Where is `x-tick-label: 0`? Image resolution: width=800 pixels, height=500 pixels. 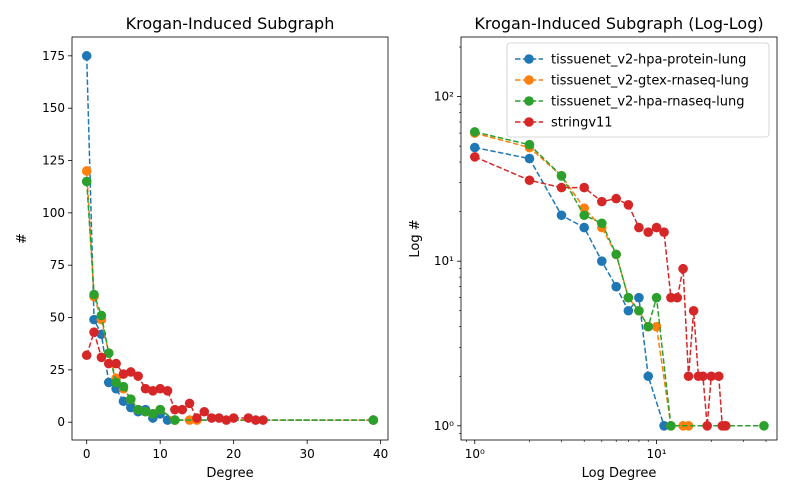 x-tick-label: 0 is located at coordinates (87, 454).